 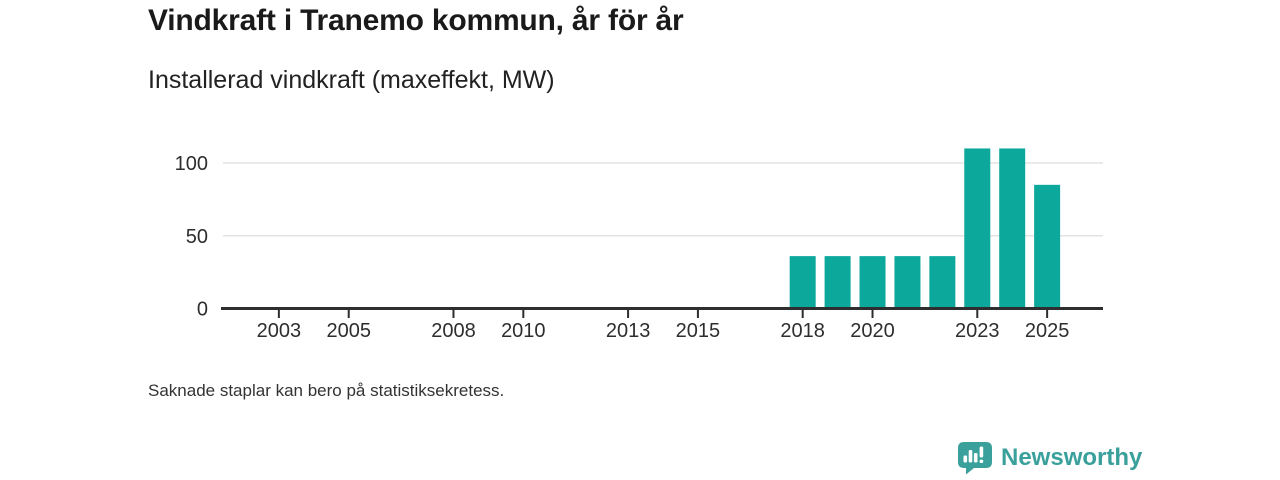 What do you see at coordinates (1047, 246) in the screenshot?
I see `bar-2025` at bounding box center [1047, 246].